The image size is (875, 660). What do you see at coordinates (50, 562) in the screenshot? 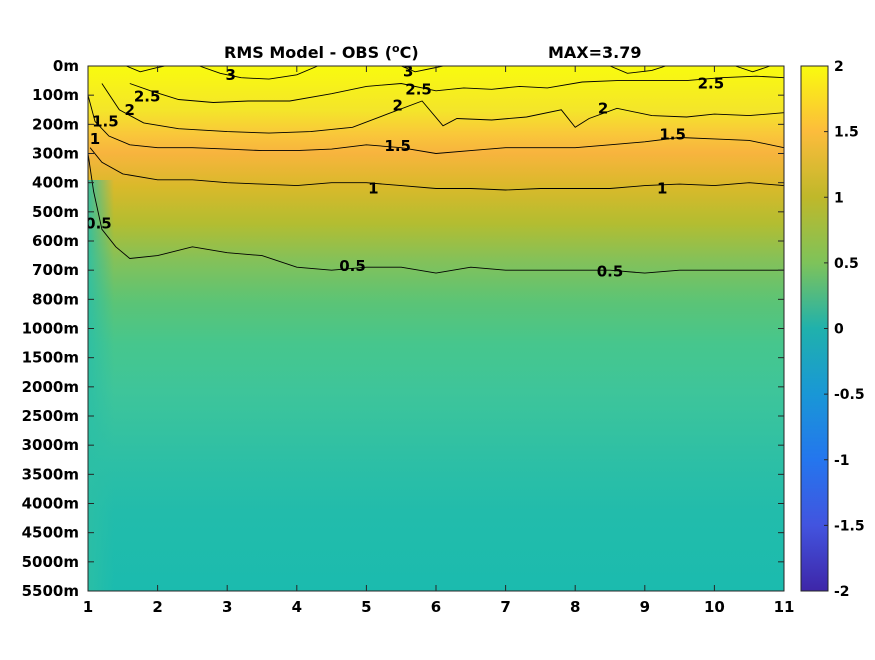
I see `y-tick-label: 5000m` at bounding box center [50, 562].